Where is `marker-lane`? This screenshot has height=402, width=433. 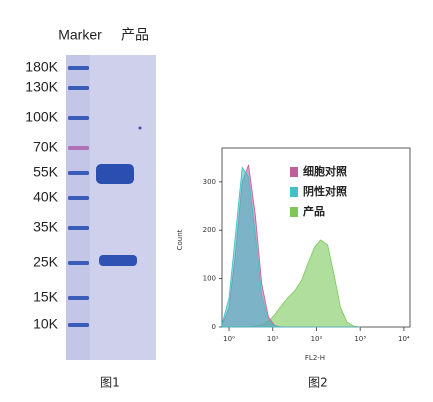
marker-lane is located at coordinates (78, 207).